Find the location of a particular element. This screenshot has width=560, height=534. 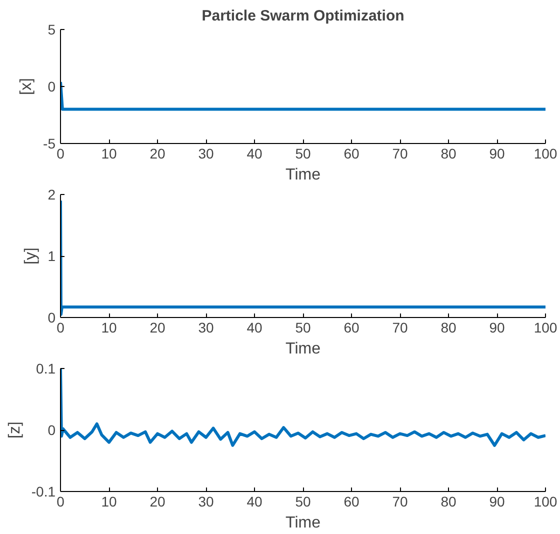

y-axis-title: [y] is located at coordinates (31, 256).